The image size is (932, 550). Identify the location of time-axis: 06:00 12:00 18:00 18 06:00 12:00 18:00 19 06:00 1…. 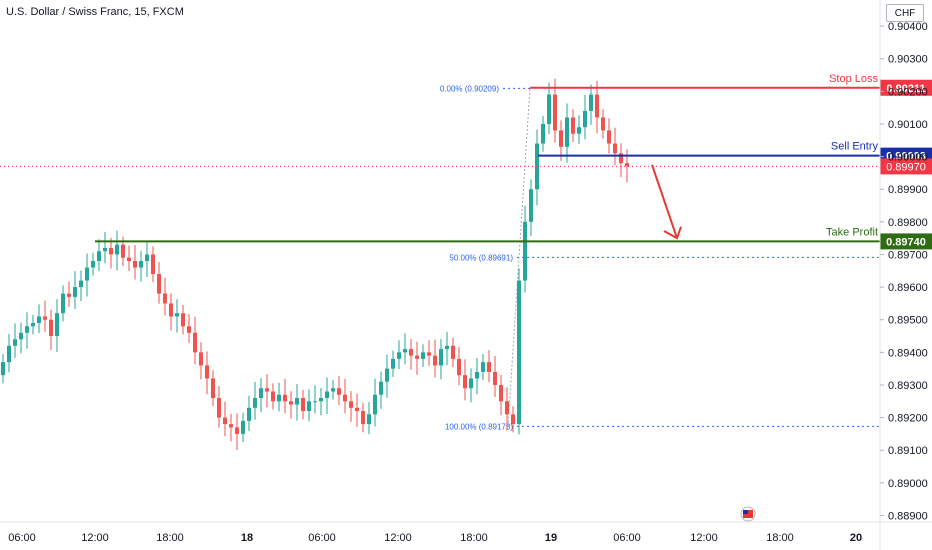
(466, 532).